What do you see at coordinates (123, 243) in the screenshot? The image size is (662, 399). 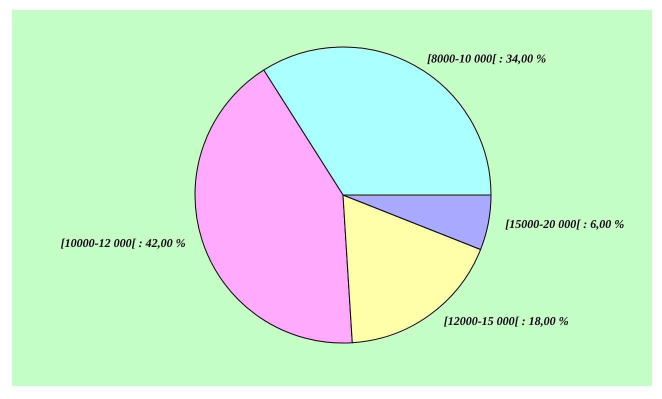 I see `slice-label: [10000-12 000[ : 42,00 %` at bounding box center [123, 243].